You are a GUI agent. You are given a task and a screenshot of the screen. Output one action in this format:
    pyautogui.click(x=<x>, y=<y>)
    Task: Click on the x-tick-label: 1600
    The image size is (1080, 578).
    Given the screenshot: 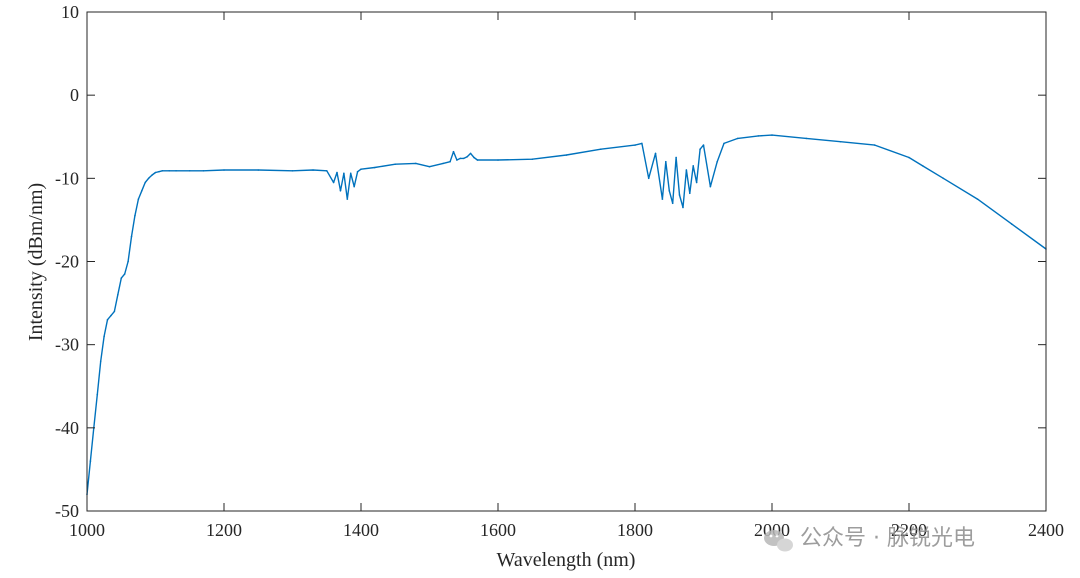 What is the action you would take?
    pyautogui.click(x=498, y=530)
    